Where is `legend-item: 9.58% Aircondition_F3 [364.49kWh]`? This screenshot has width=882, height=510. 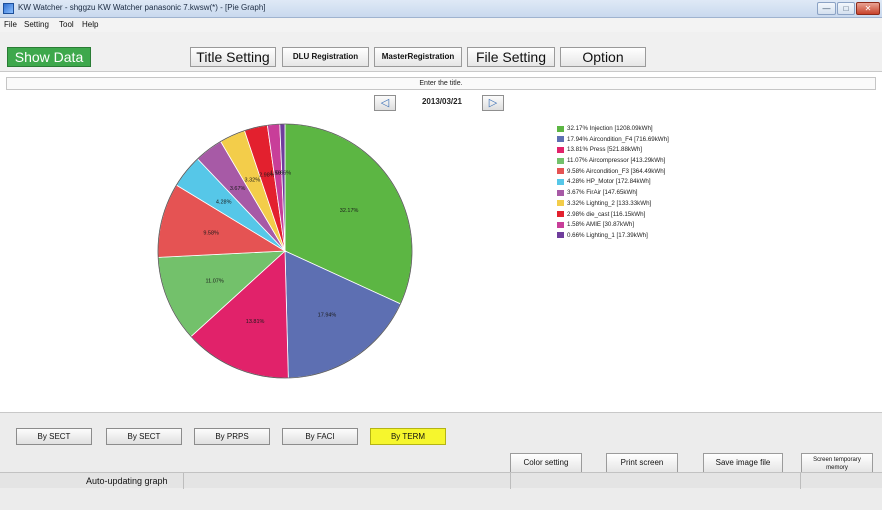
legend-item: 9.58% Aircondition_F3 [364.49kWh] is located at coordinates (667, 172).